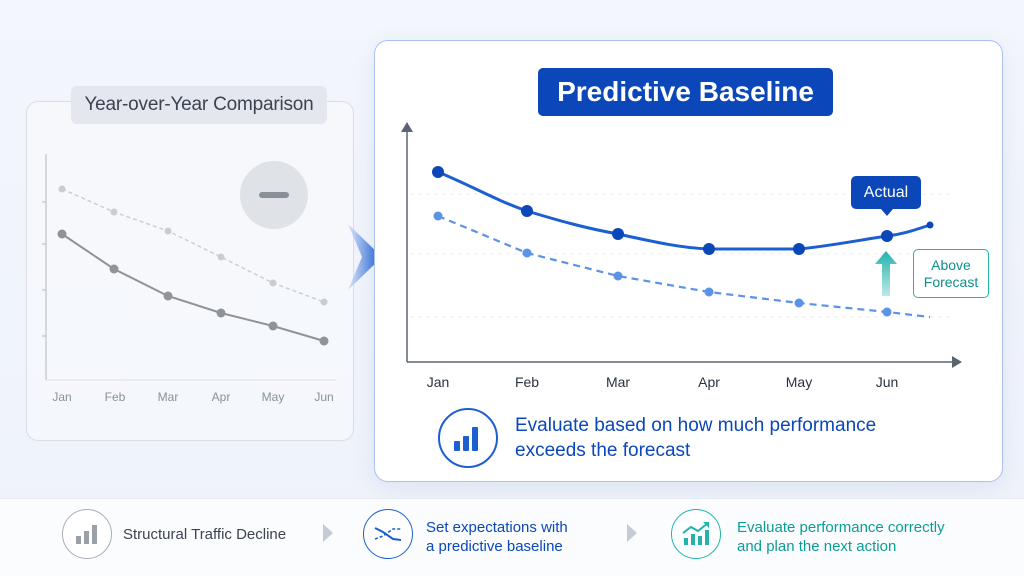  Describe the element at coordinates (221, 397) in the screenshot. I see `yoy-tick-apr: Apr` at that location.